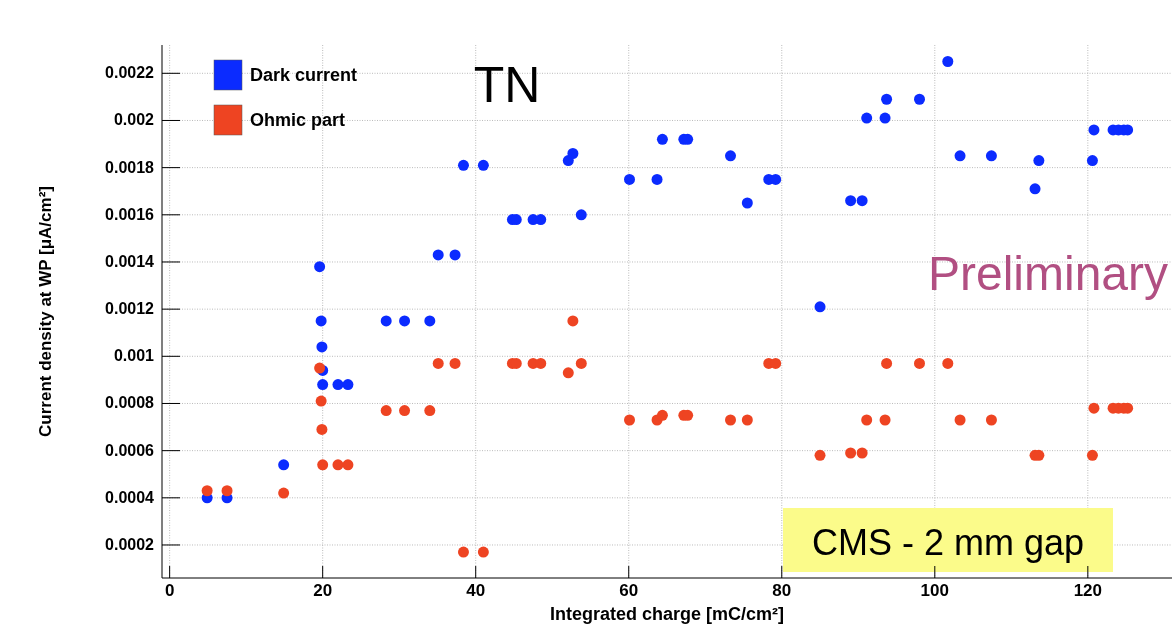 The width and height of the screenshot is (1175, 633). What do you see at coordinates (130, 167) in the screenshot?
I see `y-tick-label: 0.0018` at bounding box center [130, 167].